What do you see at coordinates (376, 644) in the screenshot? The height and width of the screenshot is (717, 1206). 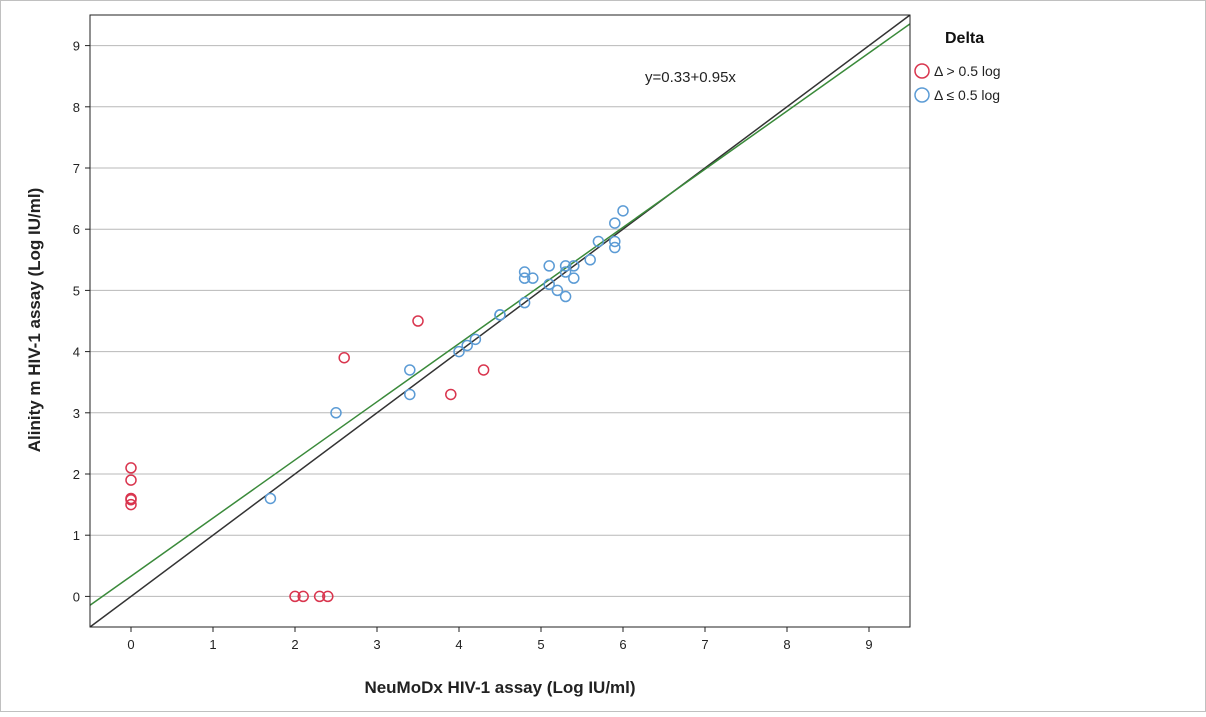 I see `x-tick-label-3: 3` at bounding box center [376, 644].